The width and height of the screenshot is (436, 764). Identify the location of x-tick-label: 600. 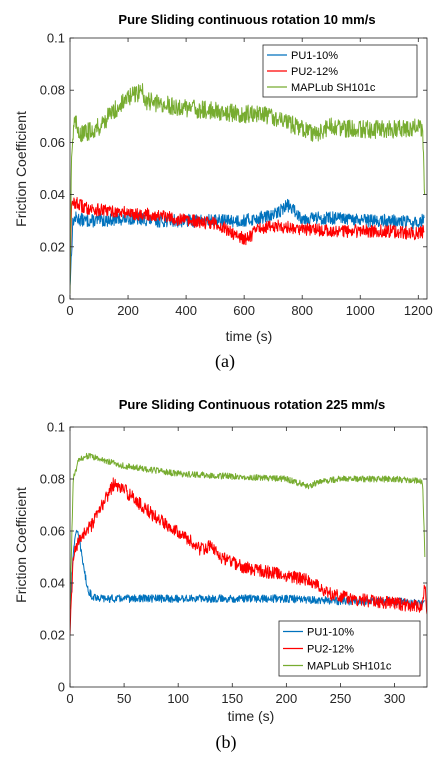
(244, 310).